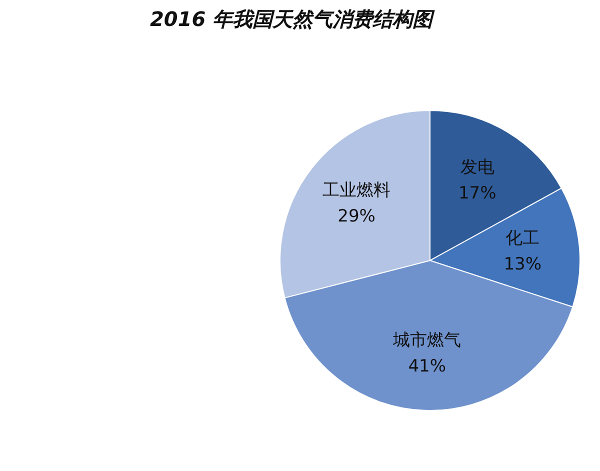 The width and height of the screenshot is (600, 471). I want to click on data-label: 41%, so click(427, 366).